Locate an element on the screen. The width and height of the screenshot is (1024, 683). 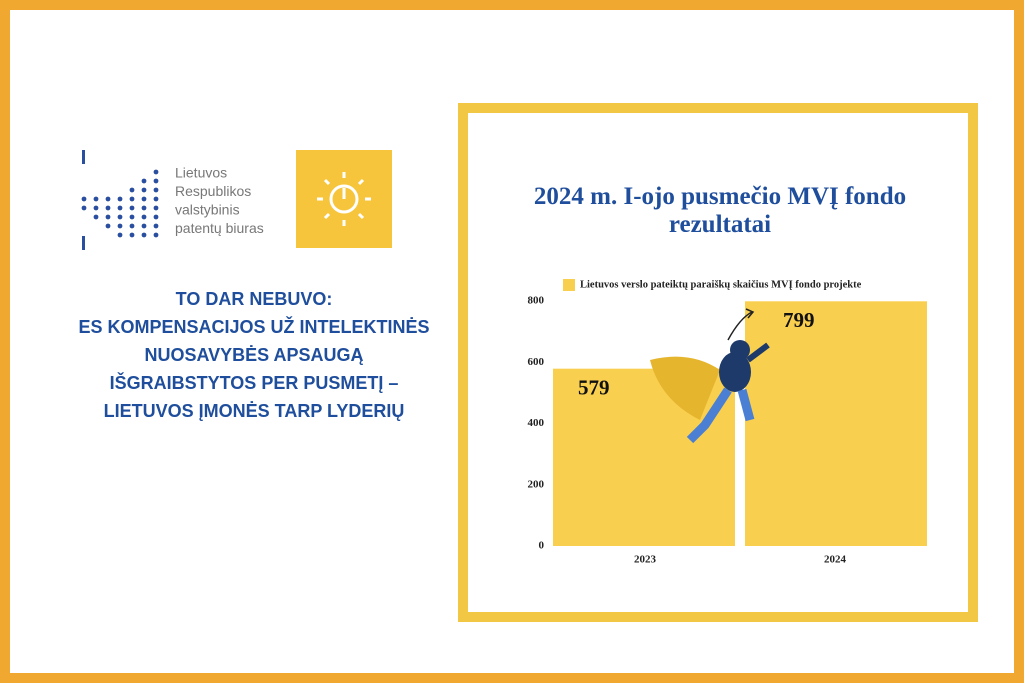
y-tick-label: 200 is located at coordinates (536, 484).